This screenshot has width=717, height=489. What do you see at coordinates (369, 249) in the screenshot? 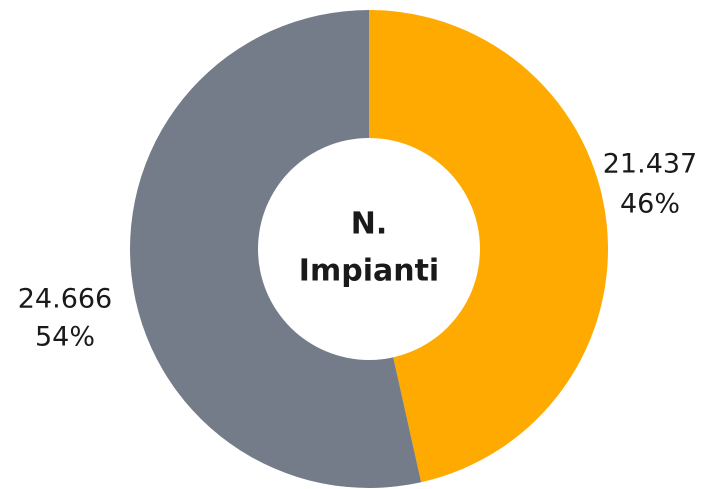
I see `donut-hole` at bounding box center [369, 249].